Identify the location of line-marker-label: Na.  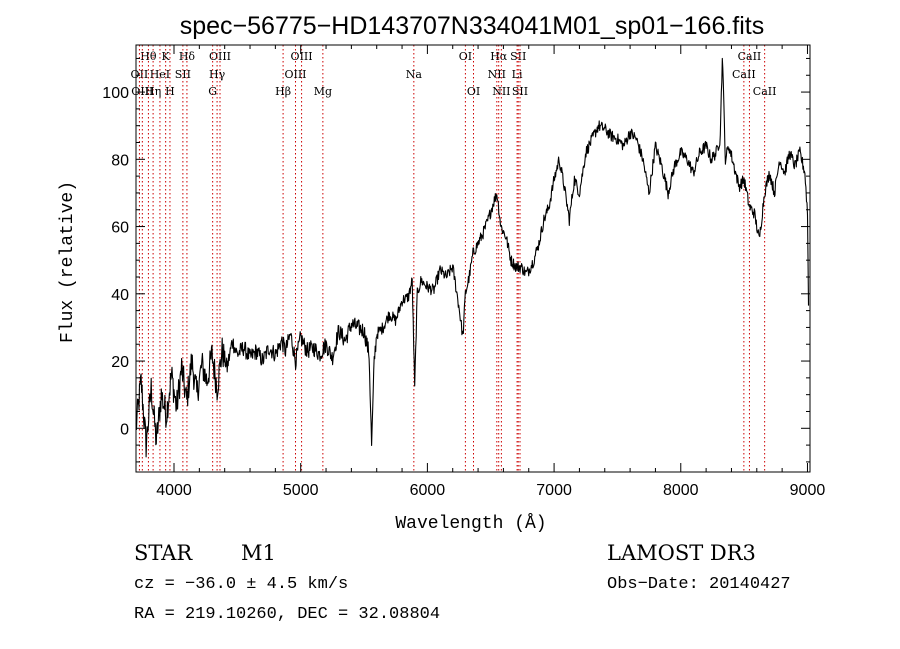
(414, 74).